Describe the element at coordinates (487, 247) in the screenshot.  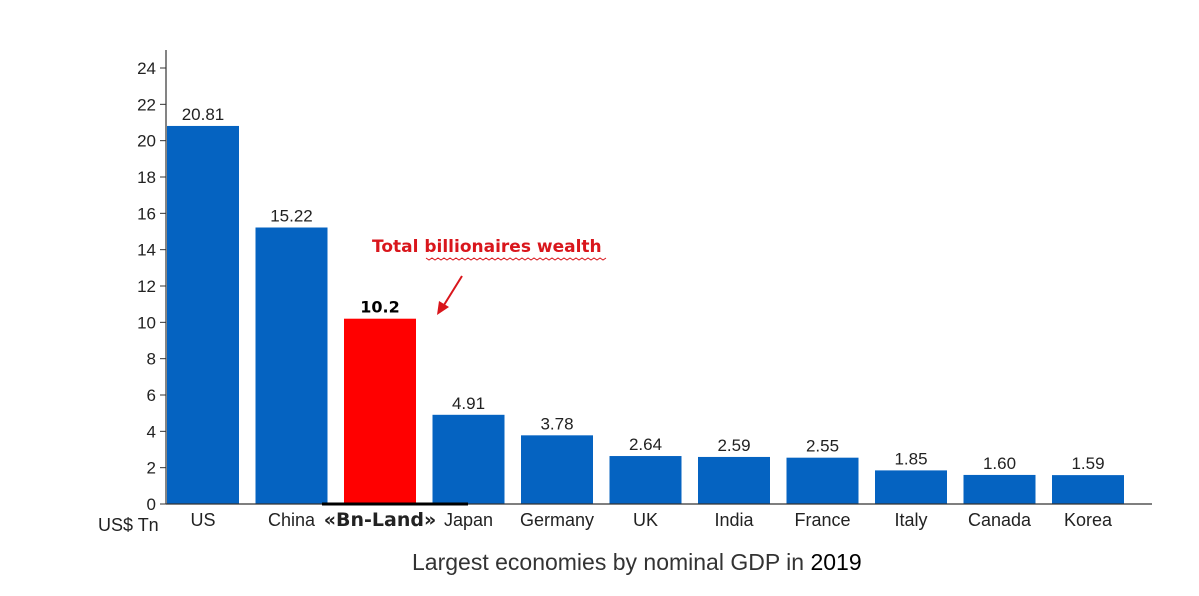
I see `annotation-text: Total billionaires wealth` at that location.